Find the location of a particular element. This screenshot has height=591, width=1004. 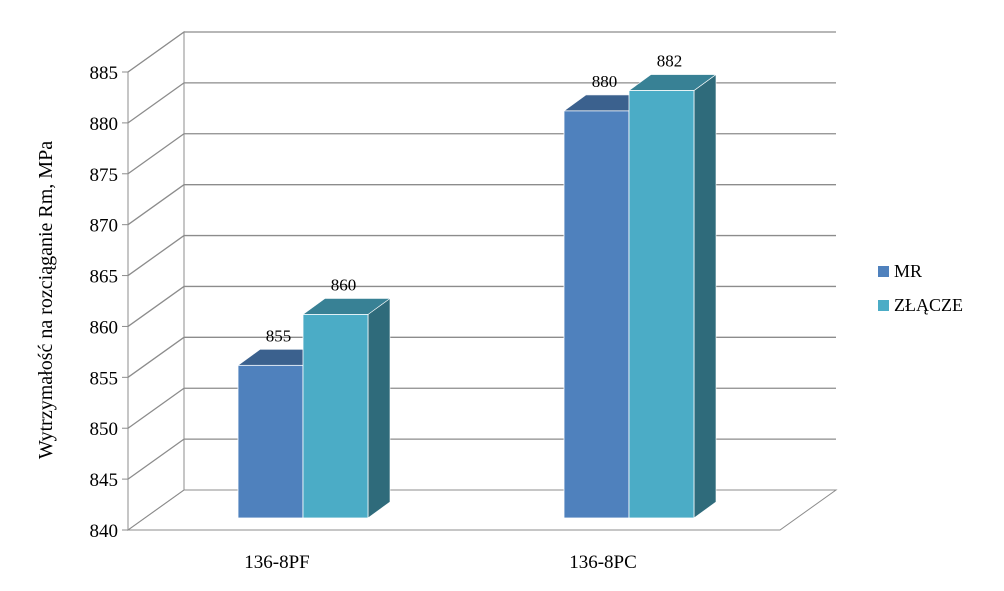

side-wall is located at coordinates (156, 281).